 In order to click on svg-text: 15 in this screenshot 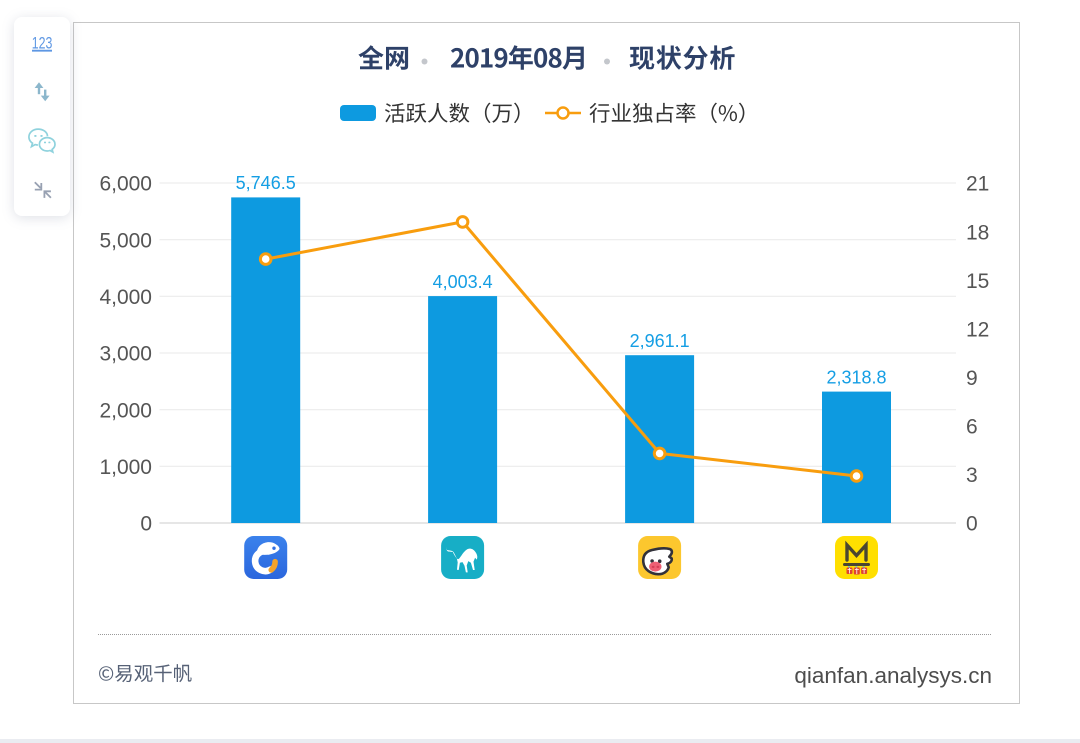, I will do `click(977, 281)`.